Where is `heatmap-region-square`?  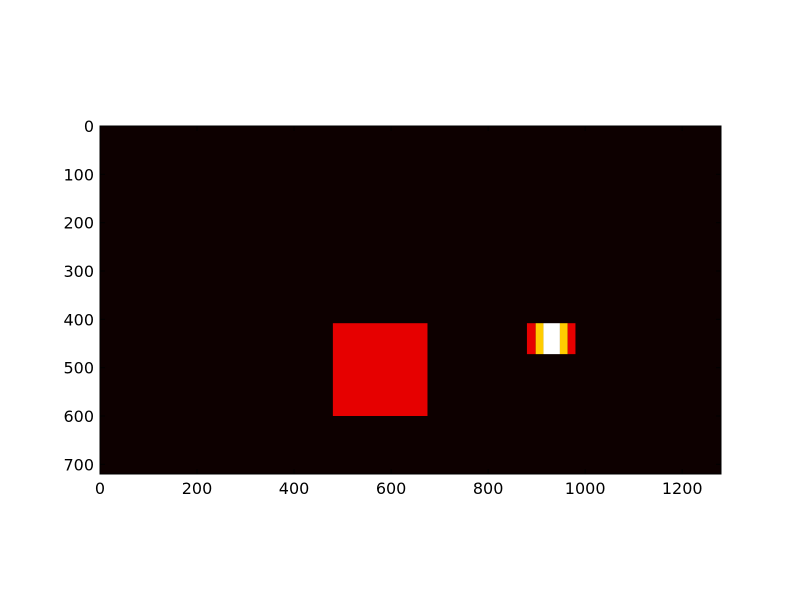
heatmap-region-square is located at coordinates (380, 369).